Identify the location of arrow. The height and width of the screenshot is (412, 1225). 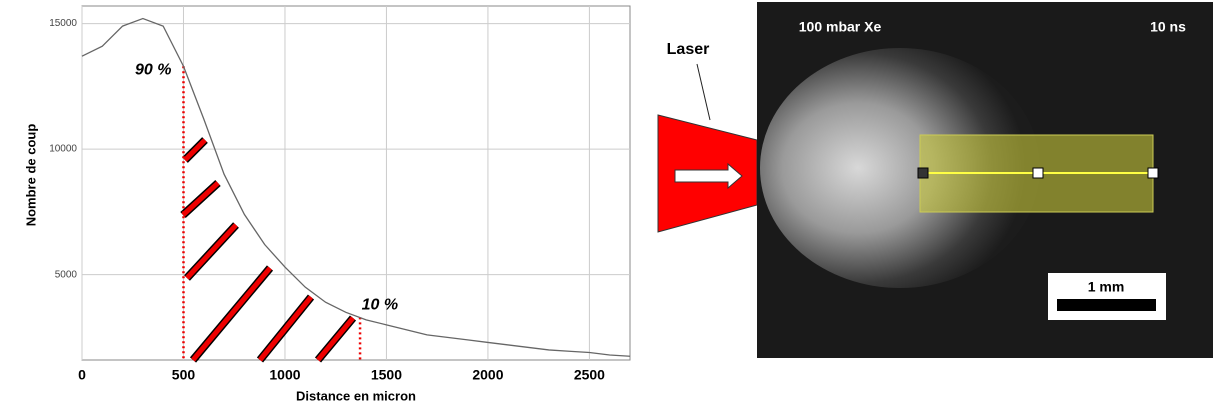
(708, 176).